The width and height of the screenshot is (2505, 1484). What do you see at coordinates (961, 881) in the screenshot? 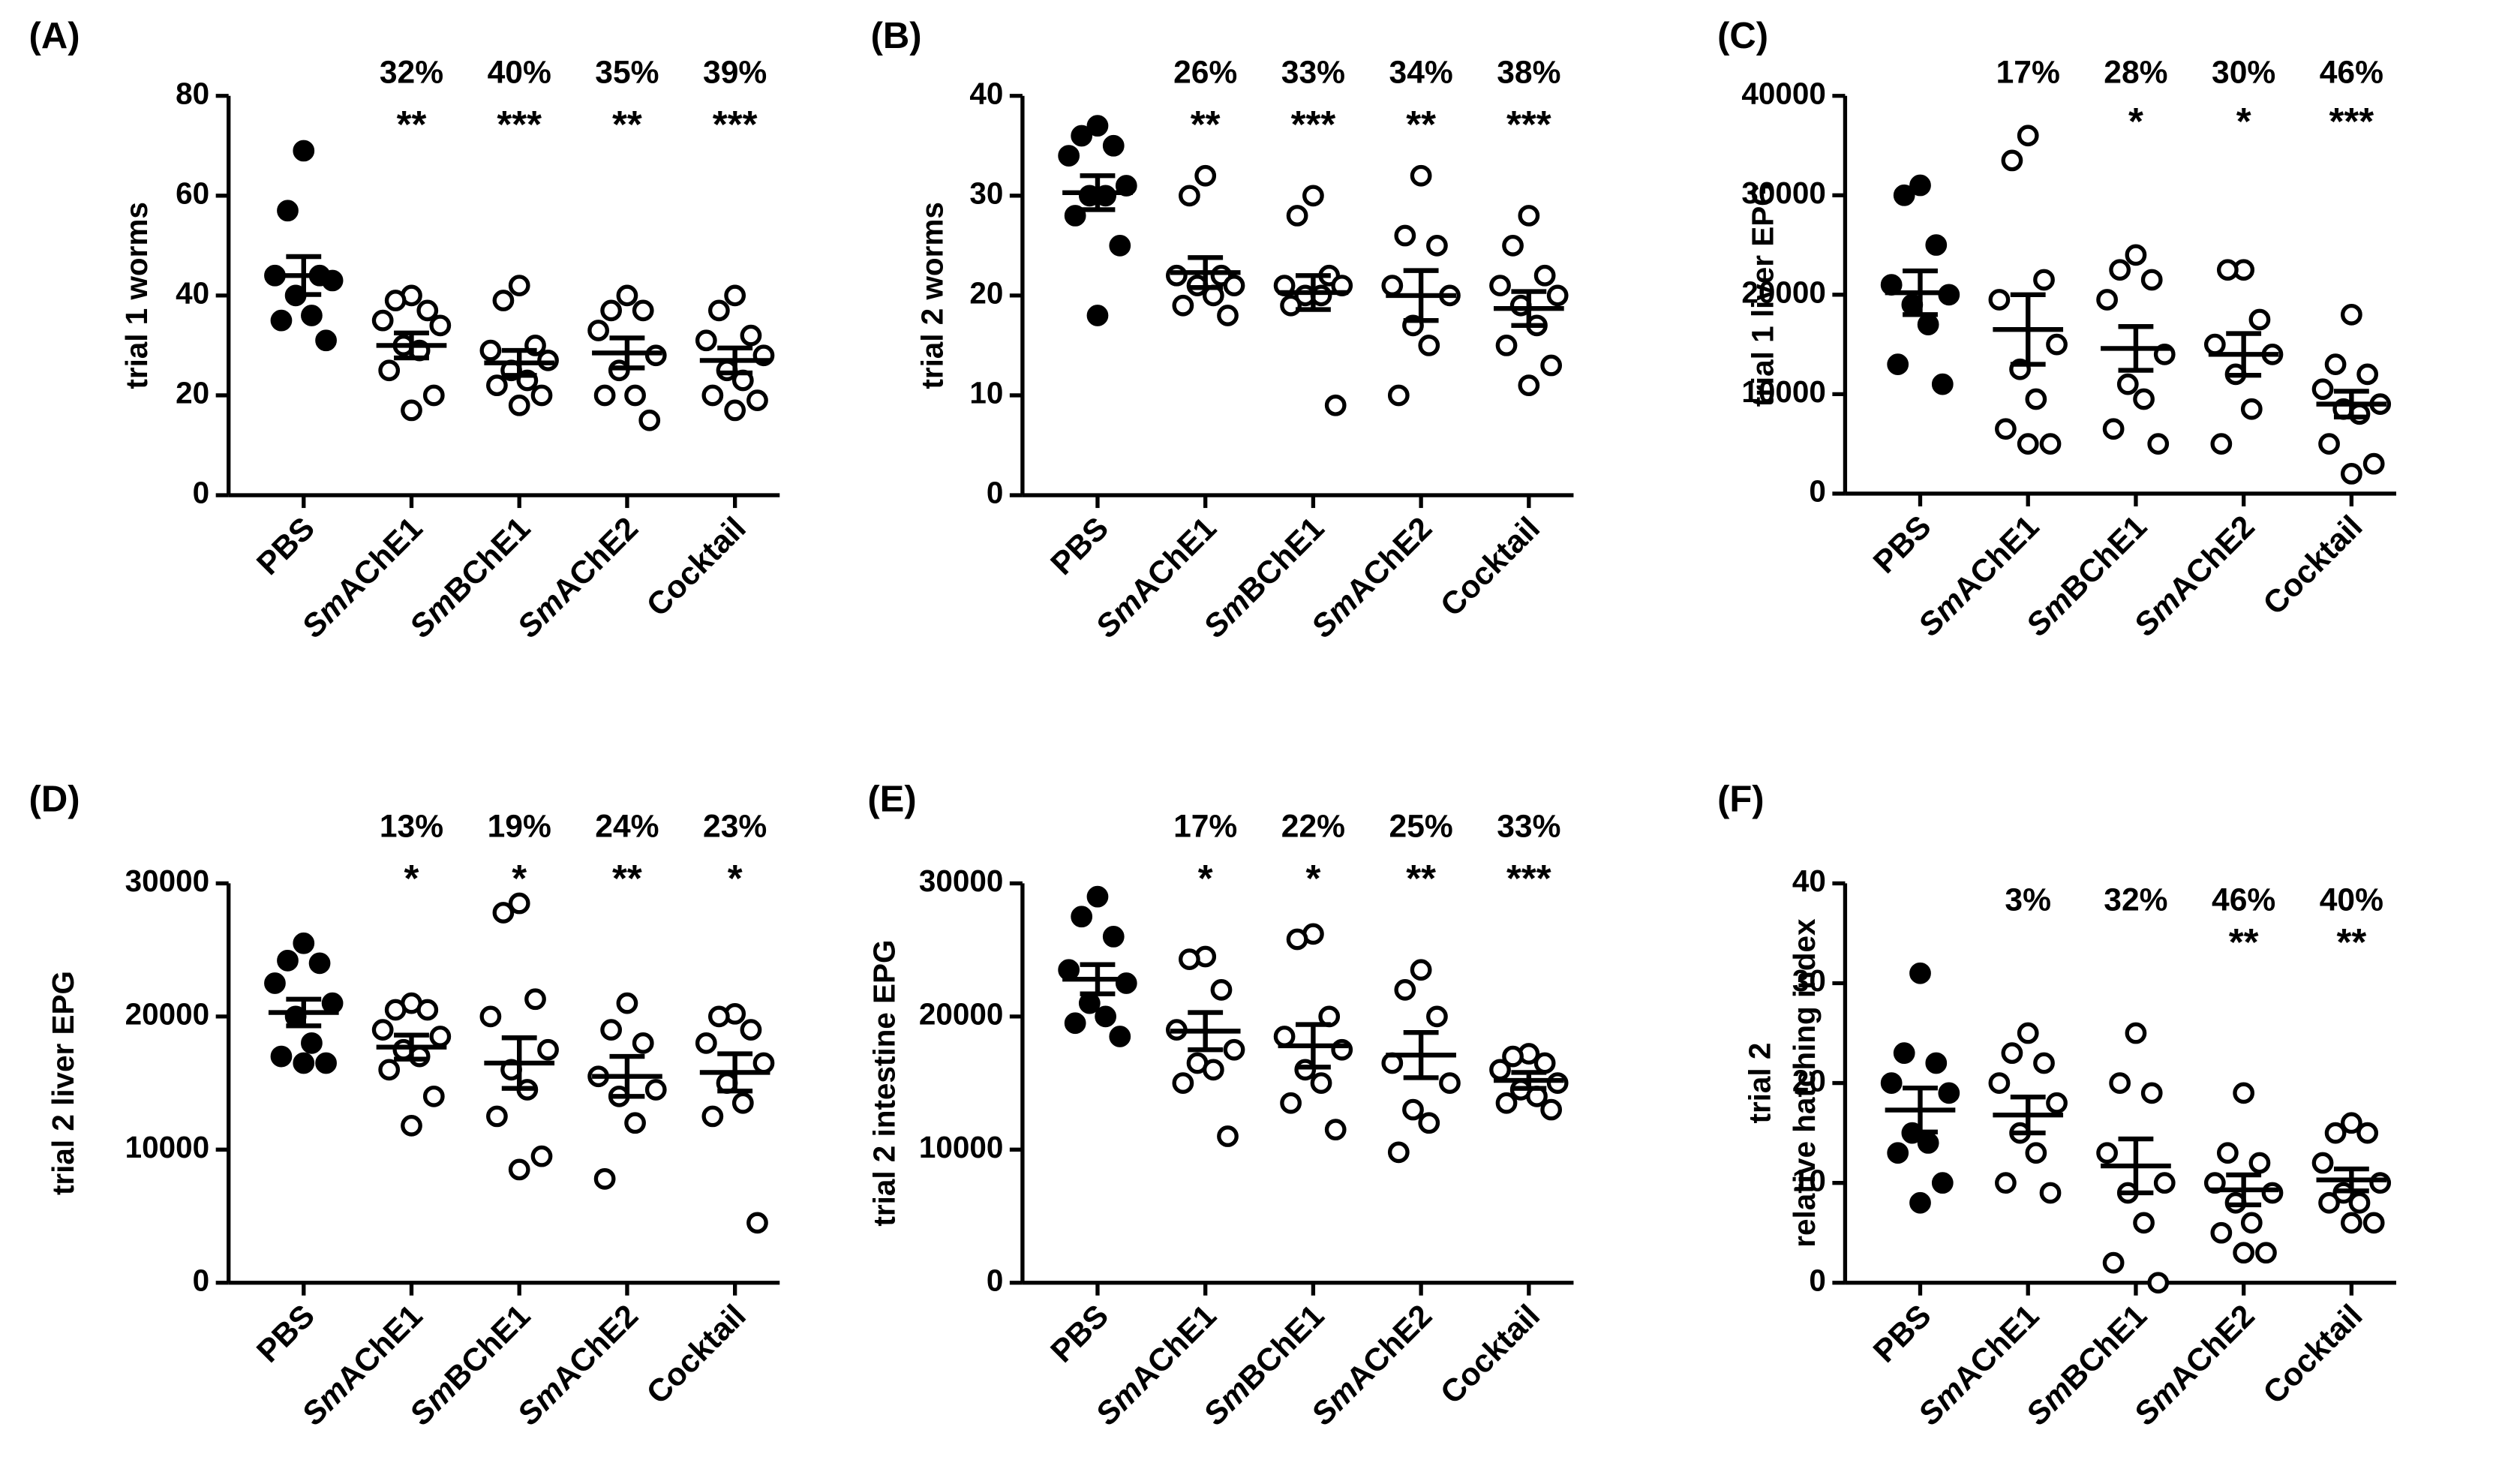
I see `y-tick-label: 30000` at bounding box center [961, 881].